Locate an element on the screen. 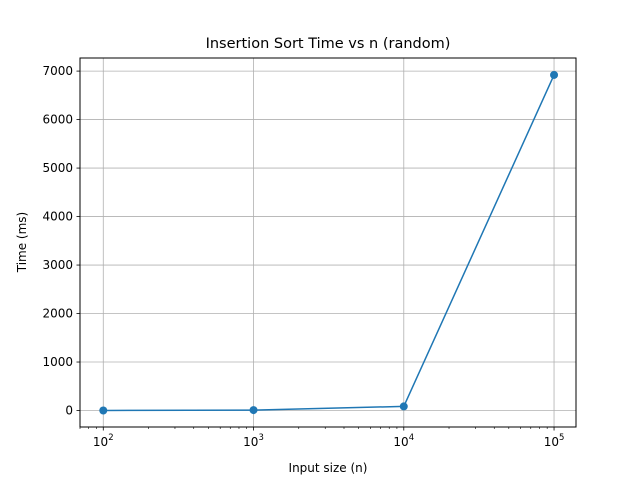 This screenshot has width=640, height=480. chart-title: Insertion Sort Time vs n (random) is located at coordinates (328, 44).